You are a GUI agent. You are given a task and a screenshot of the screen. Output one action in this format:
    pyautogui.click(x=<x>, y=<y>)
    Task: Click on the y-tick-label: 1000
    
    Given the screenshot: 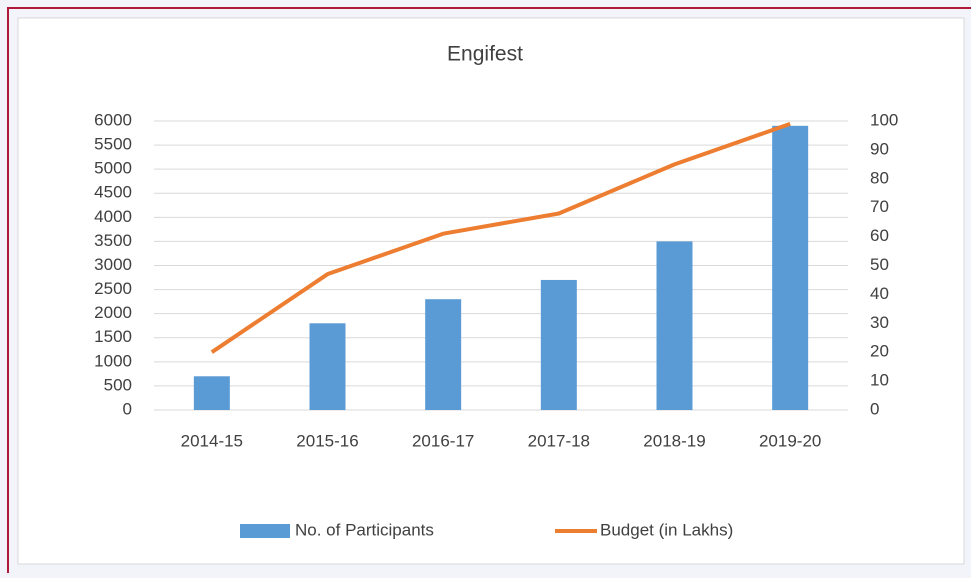 What is the action you would take?
    pyautogui.click(x=113, y=360)
    